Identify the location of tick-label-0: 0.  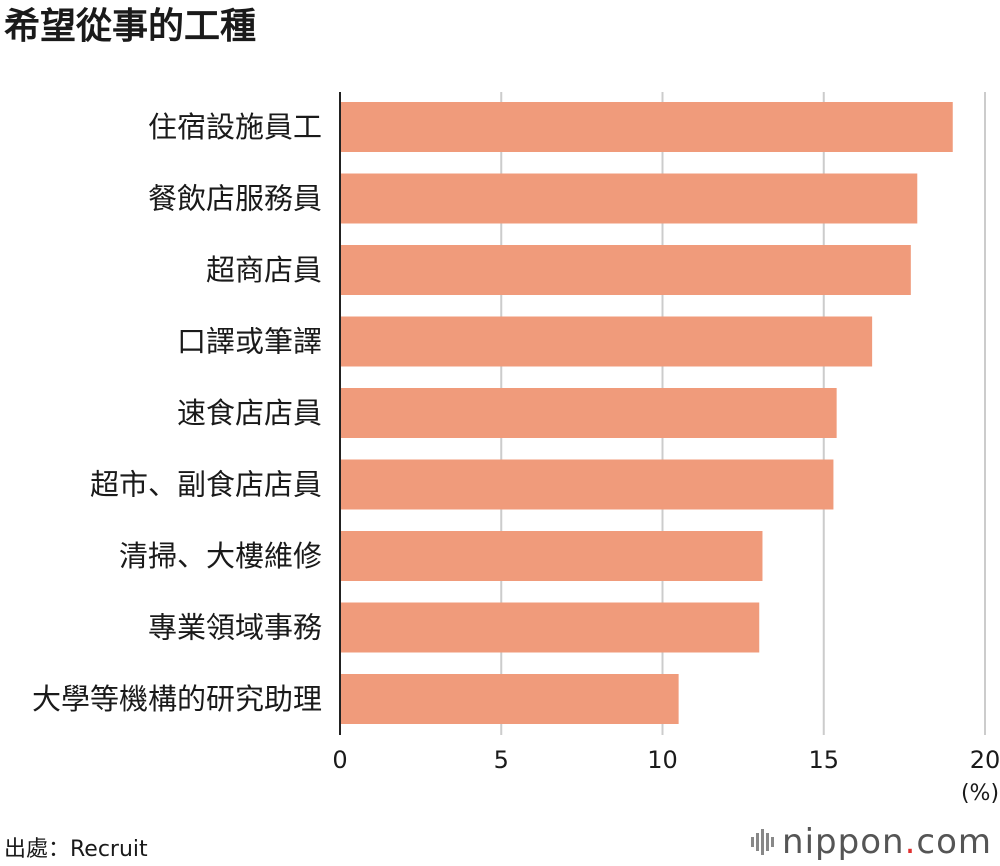
(339, 760).